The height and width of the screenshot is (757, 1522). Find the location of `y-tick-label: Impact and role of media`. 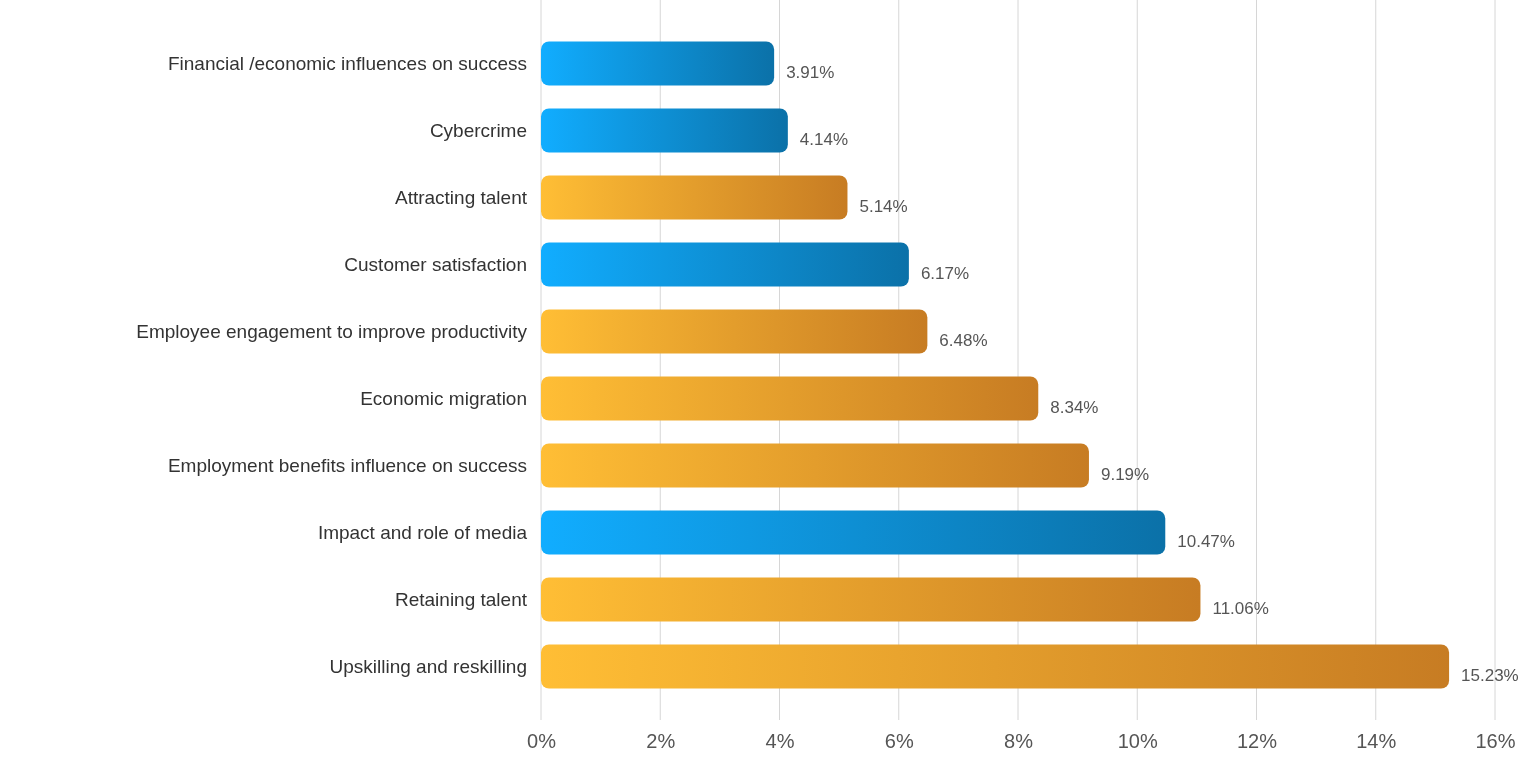

y-tick-label: Impact and role of media is located at coordinates (422, 532).